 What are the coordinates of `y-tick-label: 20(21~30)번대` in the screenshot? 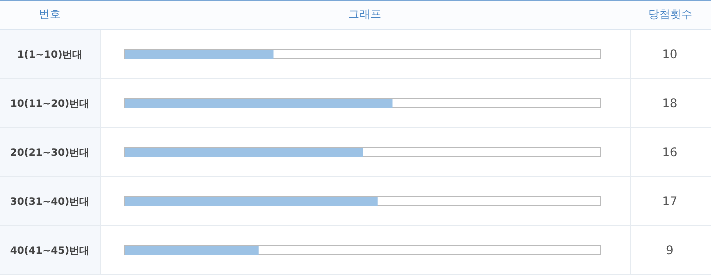 It's located at (50, 153).